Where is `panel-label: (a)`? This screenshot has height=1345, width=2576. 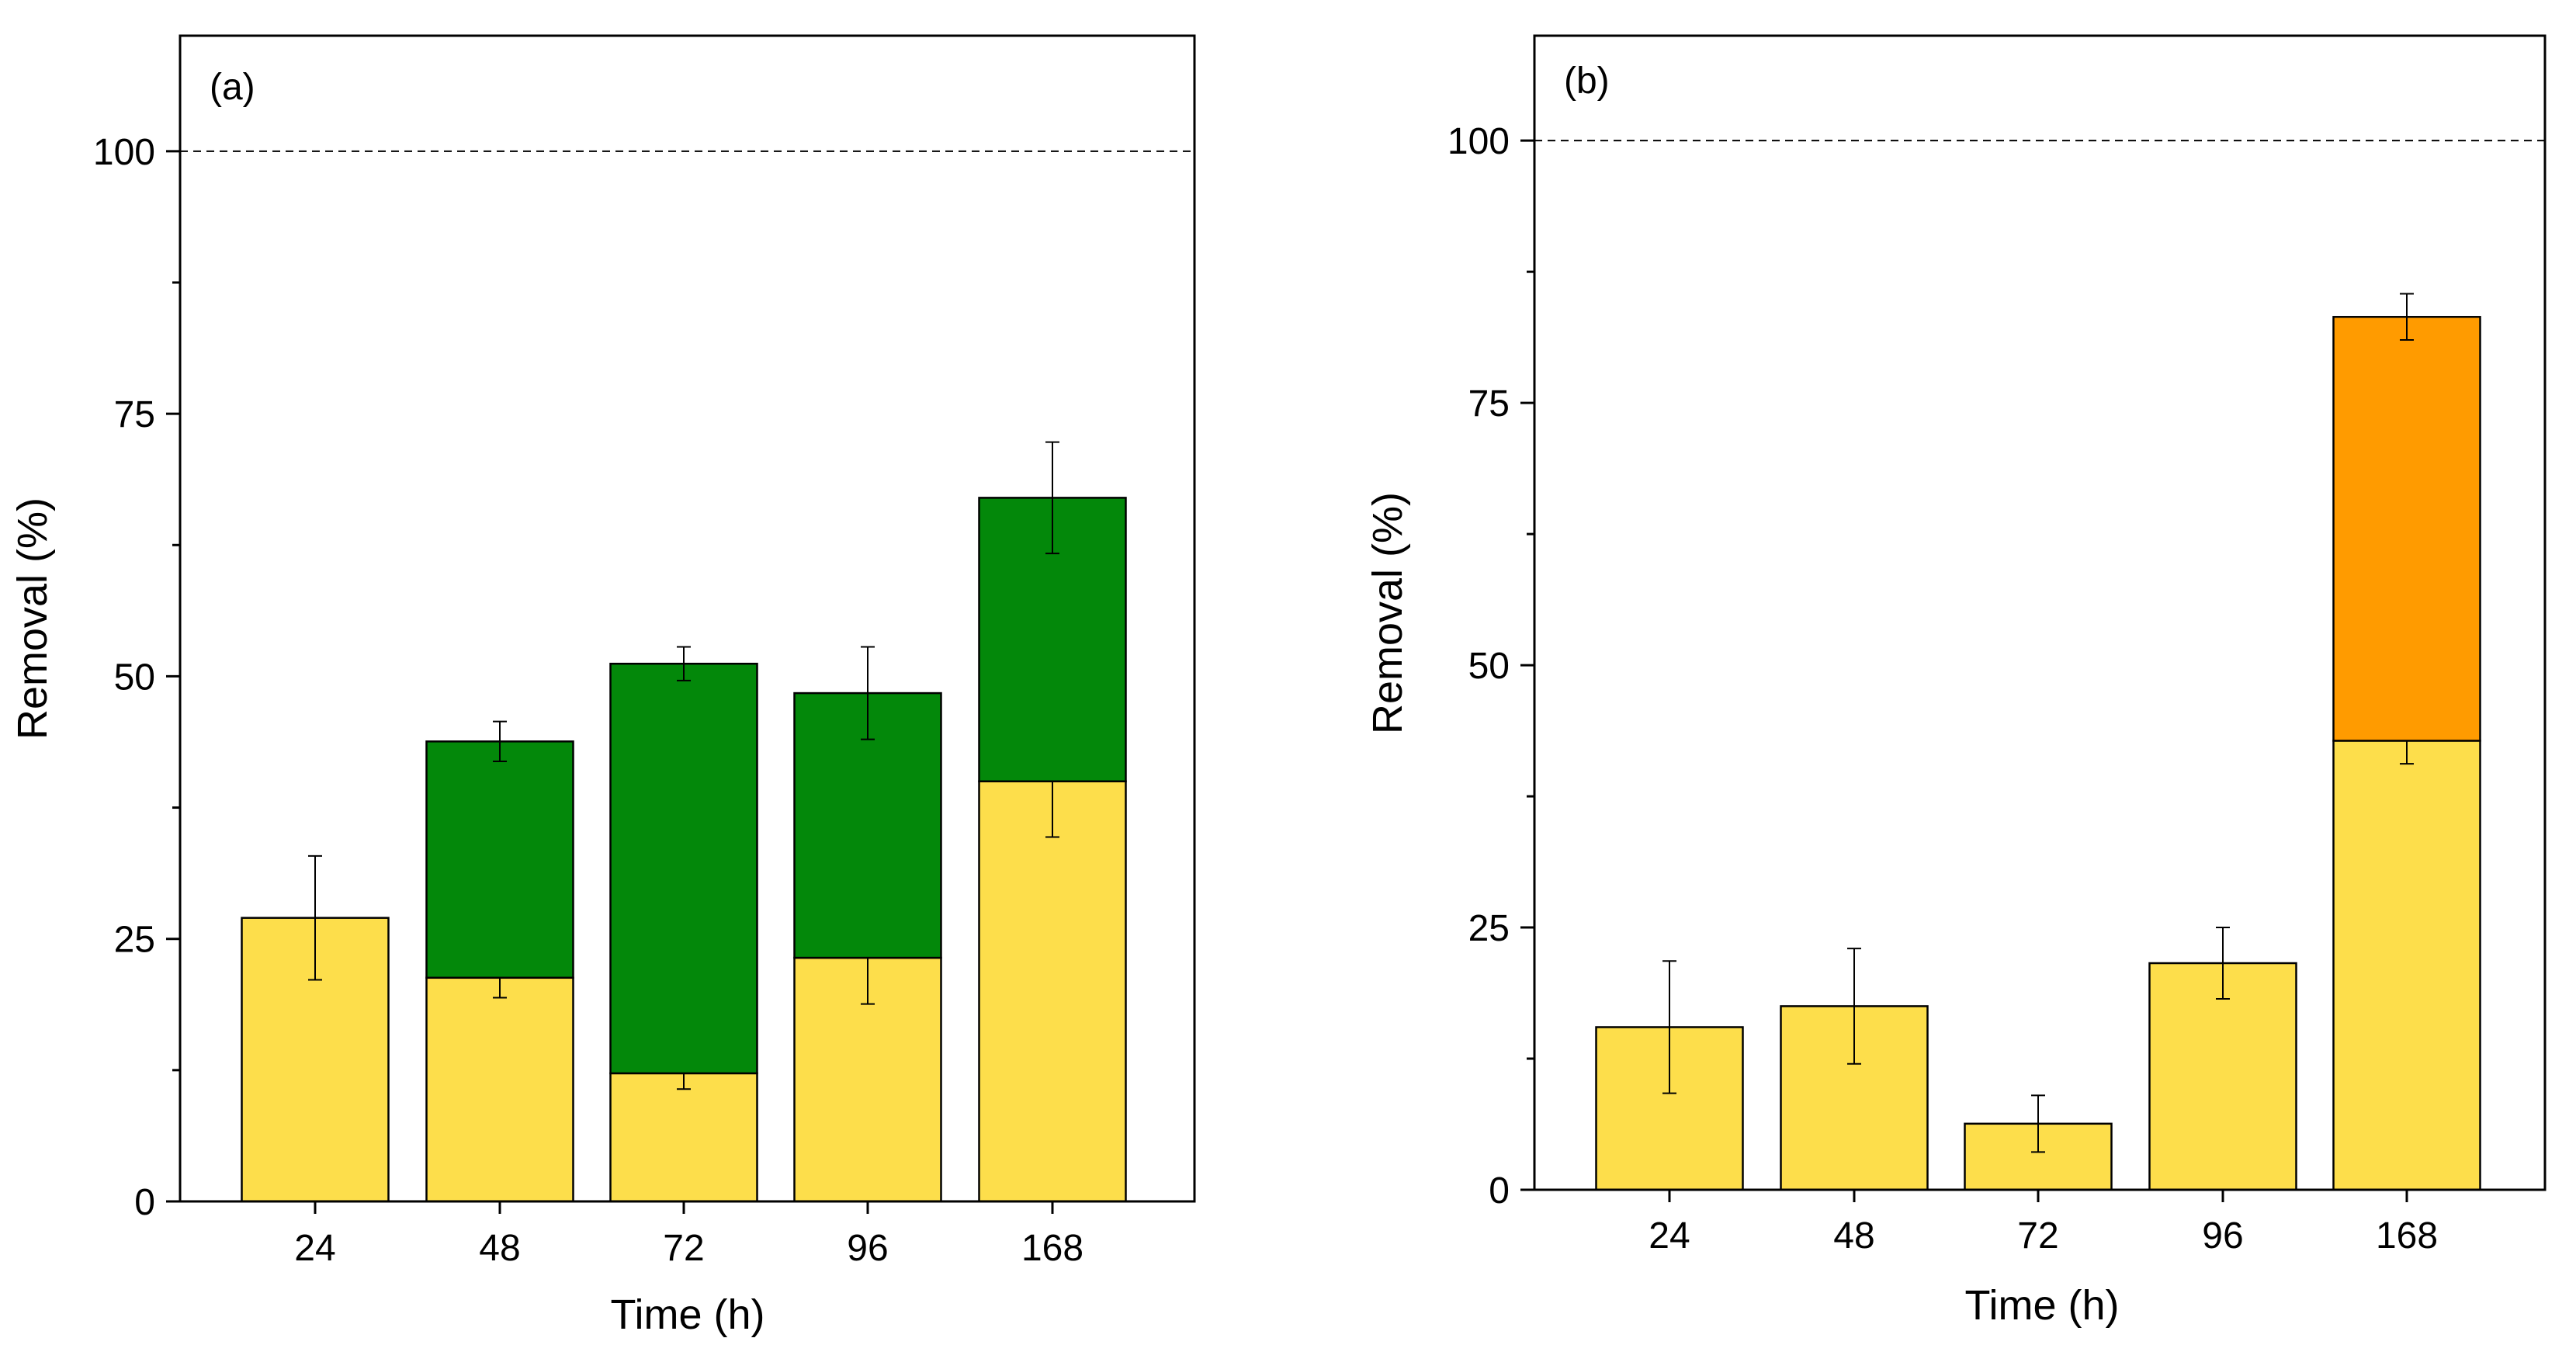
panel-label: (a) is located at coordinates (232, 87).